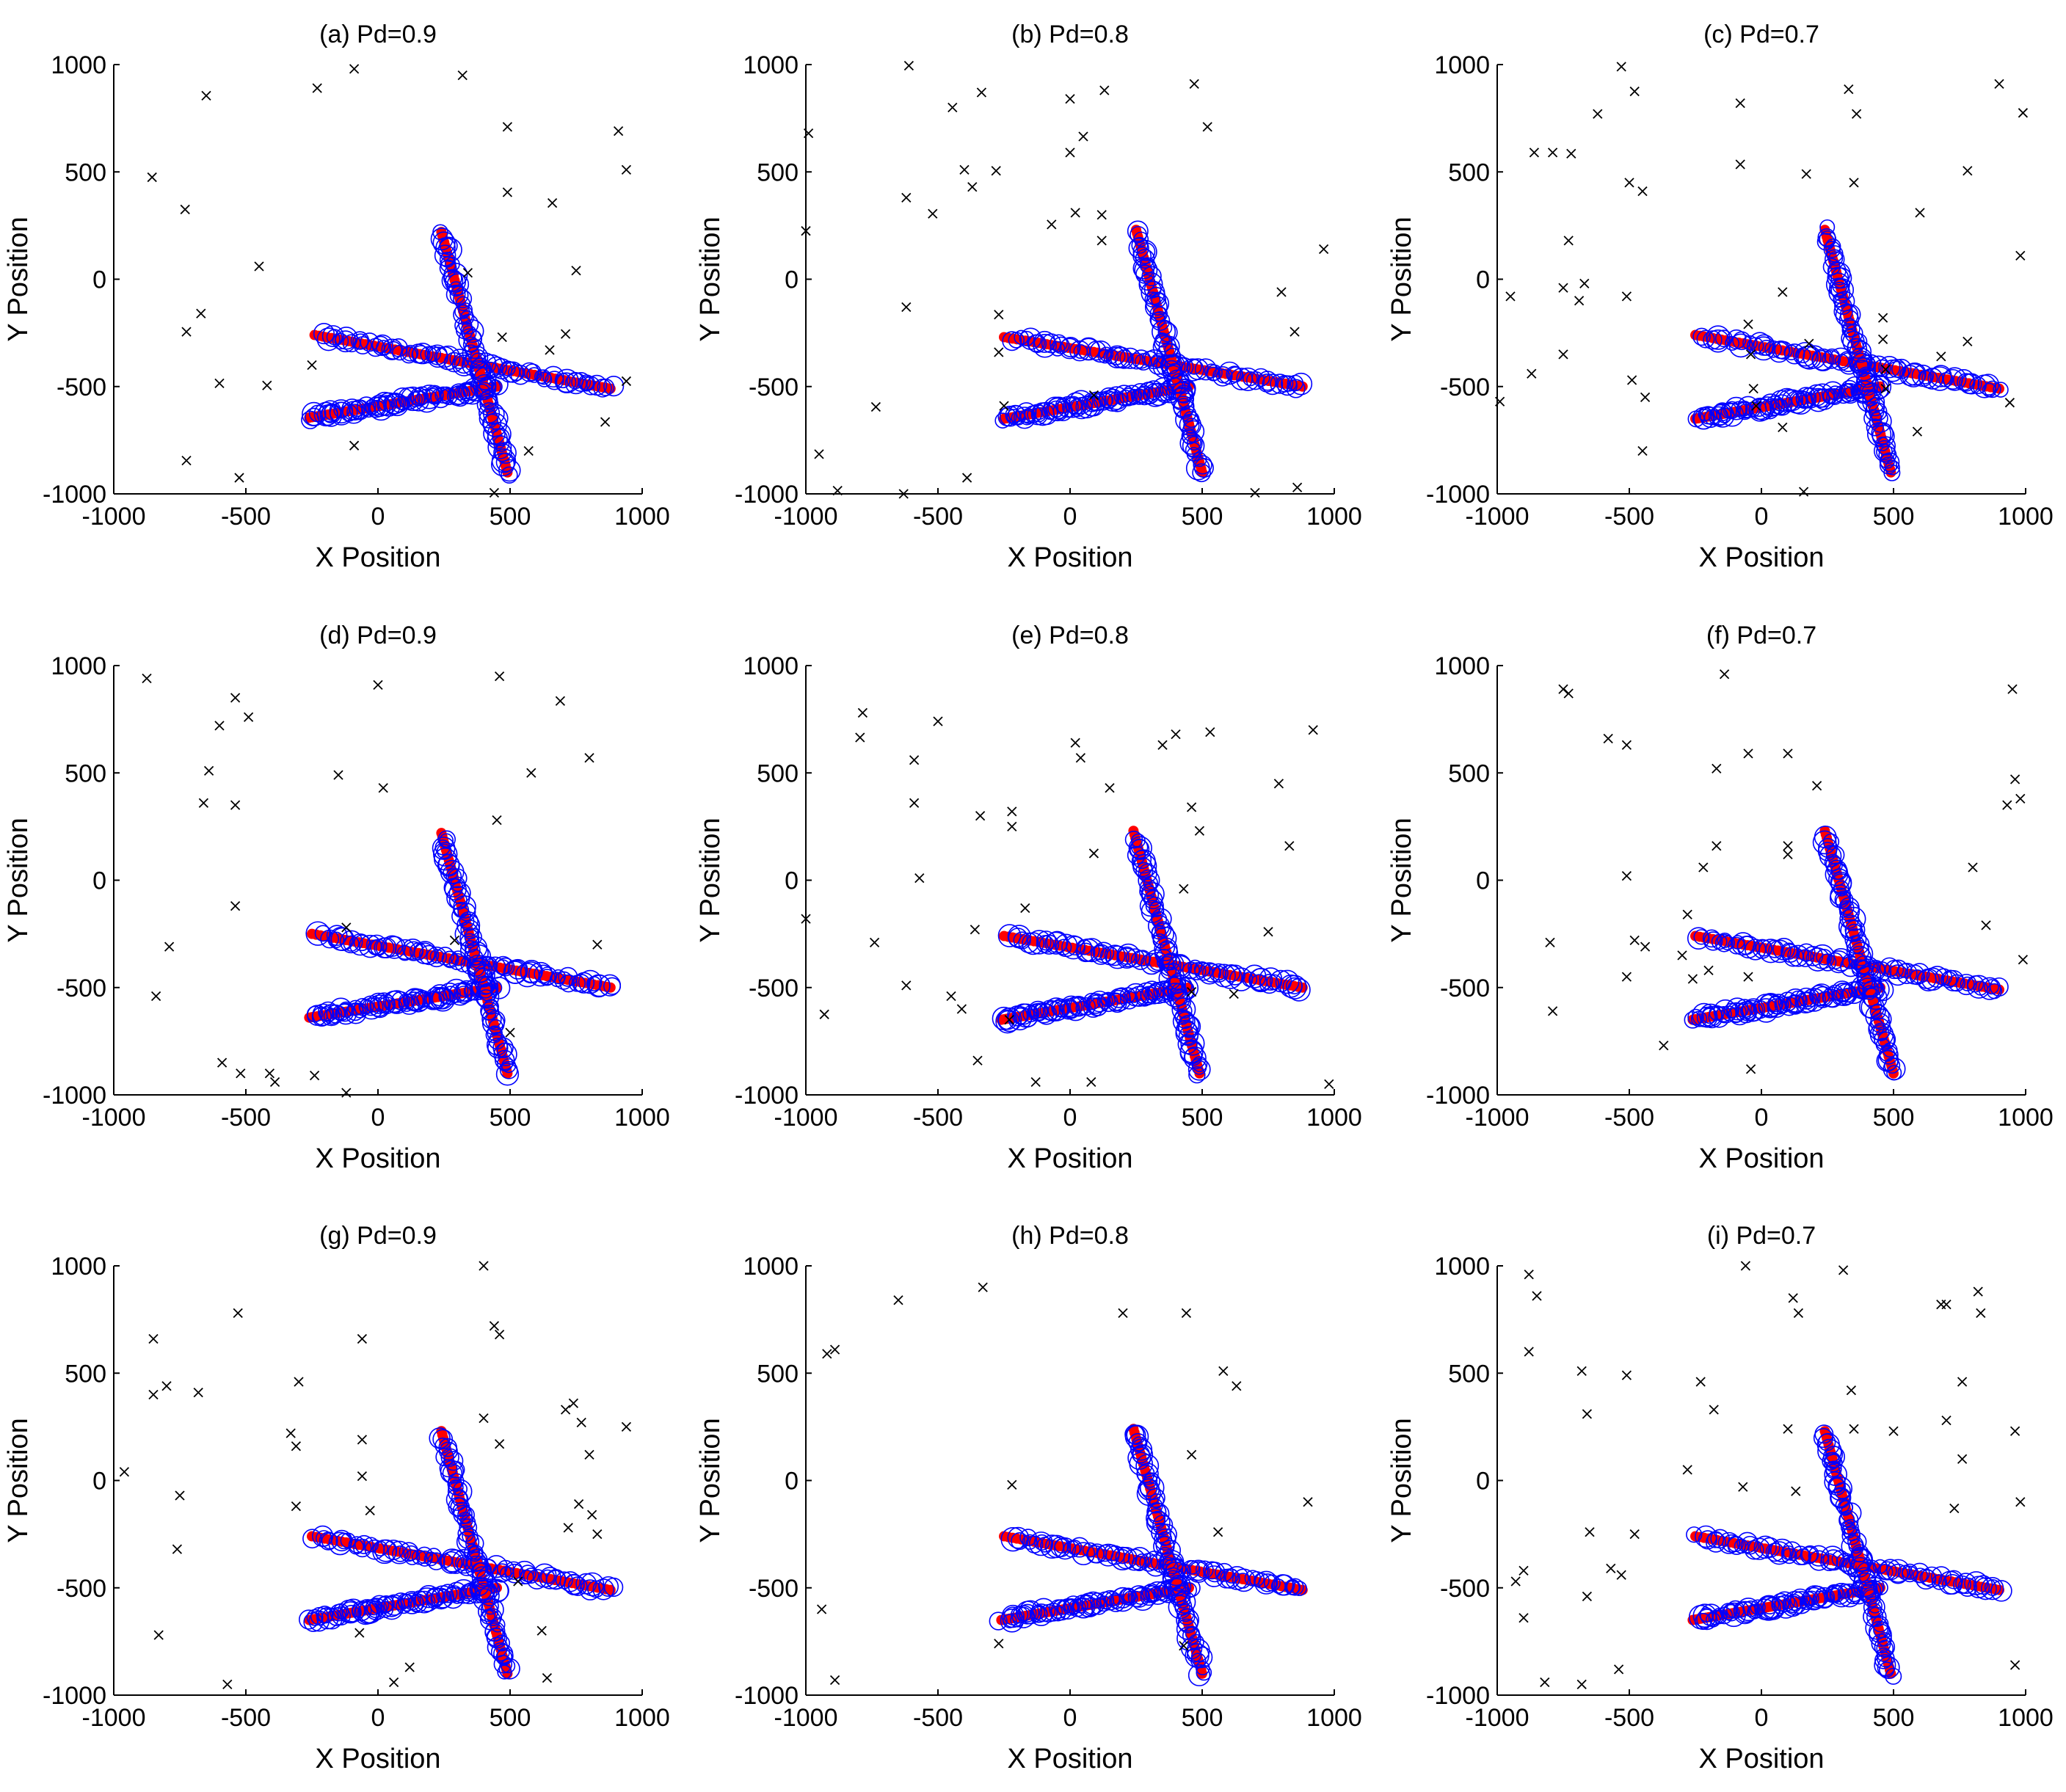 The width and height of the screenshot is (2066, 1792). Describe the element at coordinates (1483, 881) in the screenshot. I see `y-tick-label: 0` at that location.